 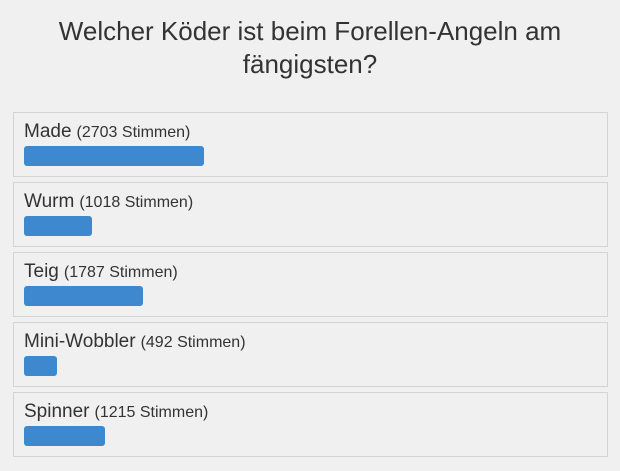 What do you see at coordinates (41, 271) in the screenshot?
I see `option-name: Teig` at bounding box center [41, 271].